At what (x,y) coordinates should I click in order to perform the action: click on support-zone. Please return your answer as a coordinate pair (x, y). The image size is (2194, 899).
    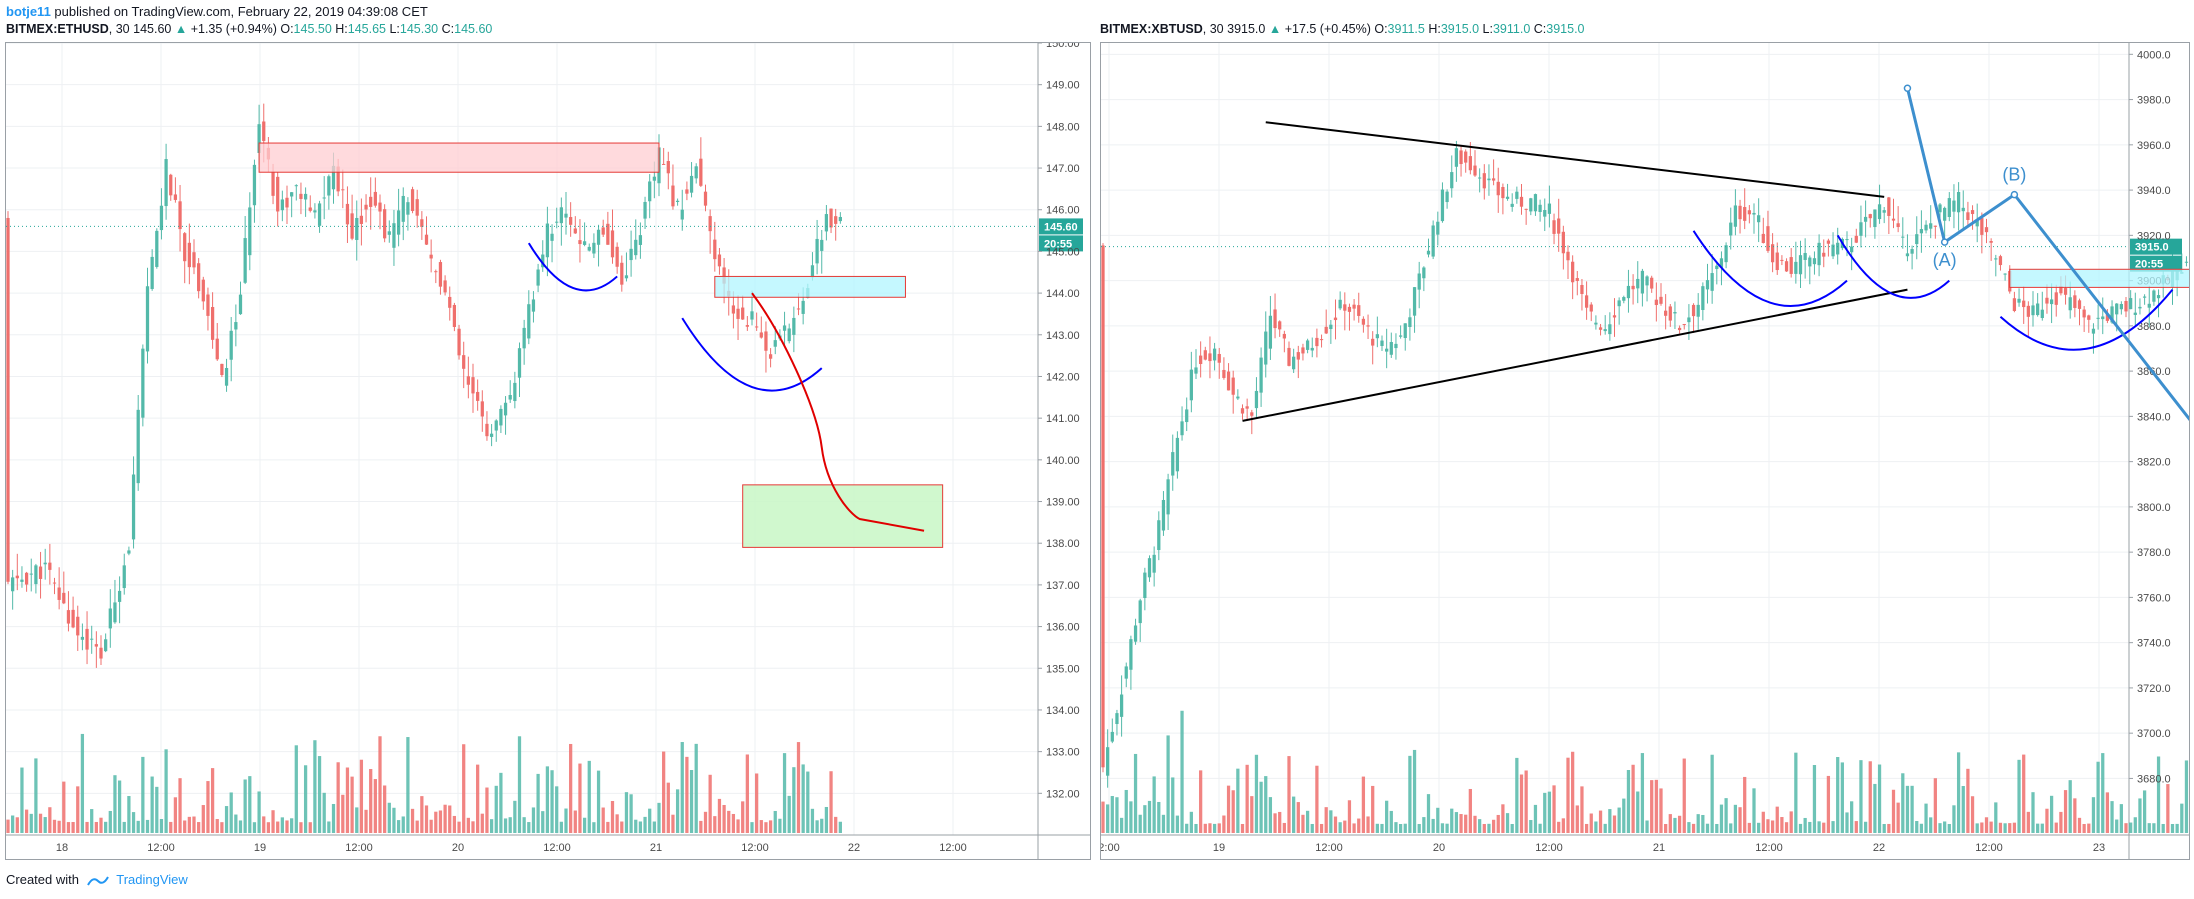
    Looking at the image, I should click on (810, 286).